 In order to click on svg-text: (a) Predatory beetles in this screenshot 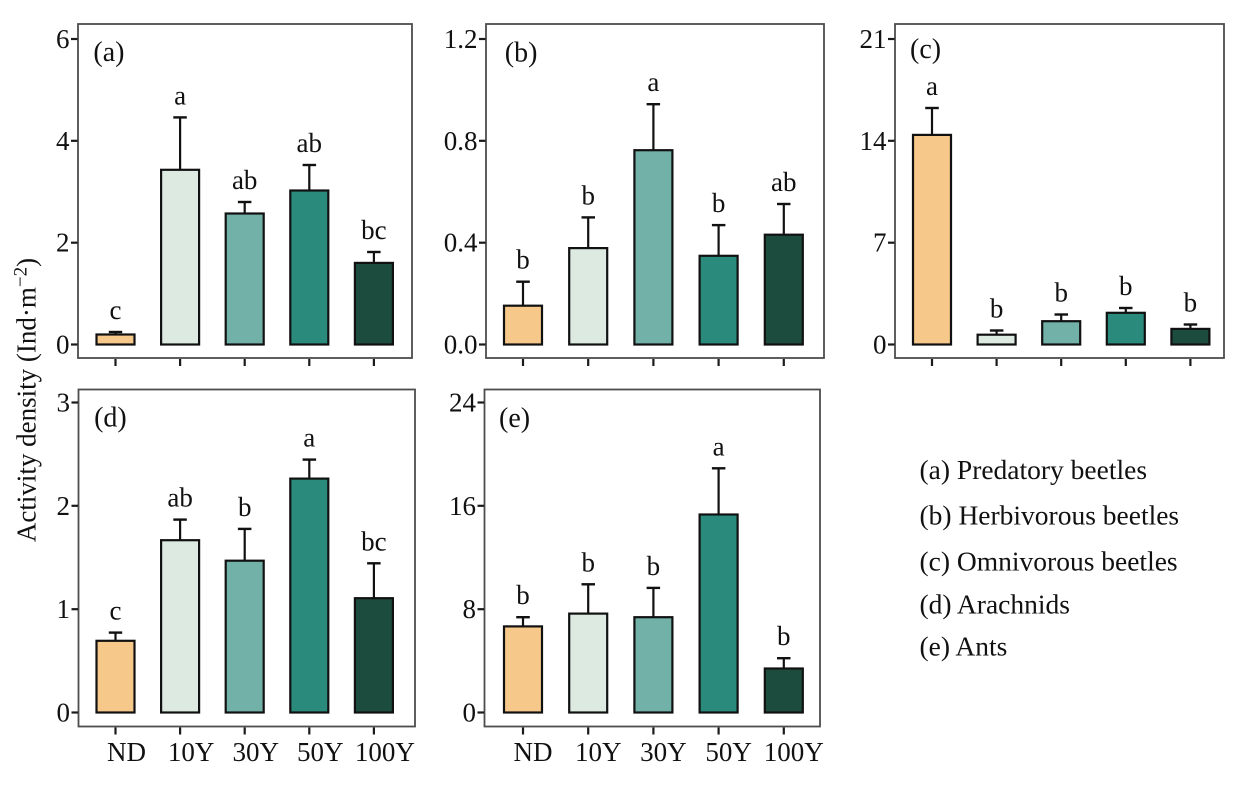, I will do `click(1034, 469)`.